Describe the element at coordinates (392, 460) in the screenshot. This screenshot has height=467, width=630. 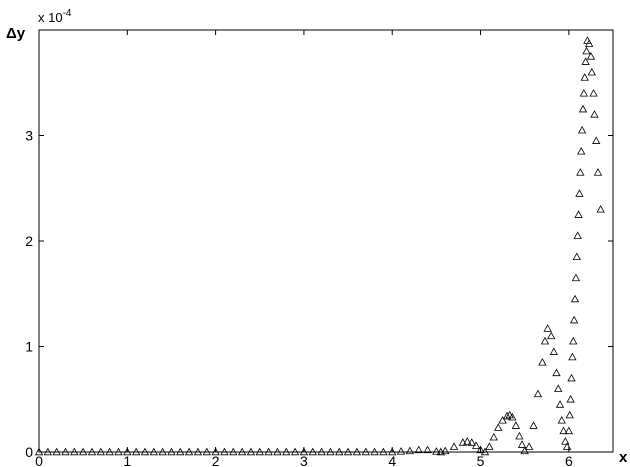
I see `x-tick-label: 4` at that location.